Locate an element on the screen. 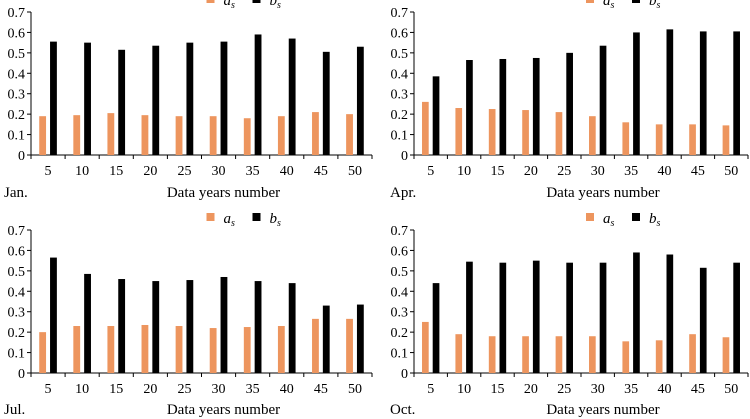 The image size is (750, 419). x-tick-label: 50 is located at coordinates (731, 171).